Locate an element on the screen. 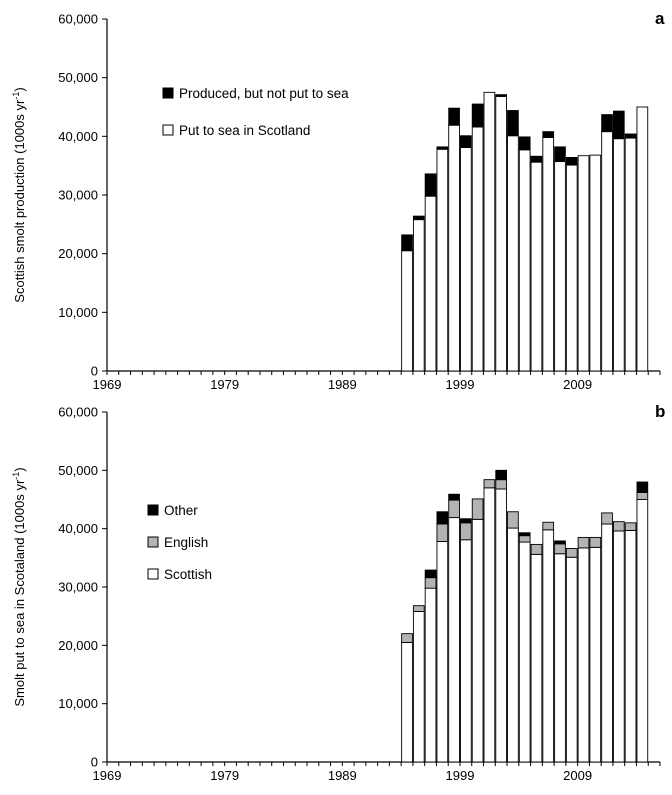 The width and height of the screenshot is (672, 795). bar-produced-but-not-put-to-sea-1994 is located at coordinates (407, 243).